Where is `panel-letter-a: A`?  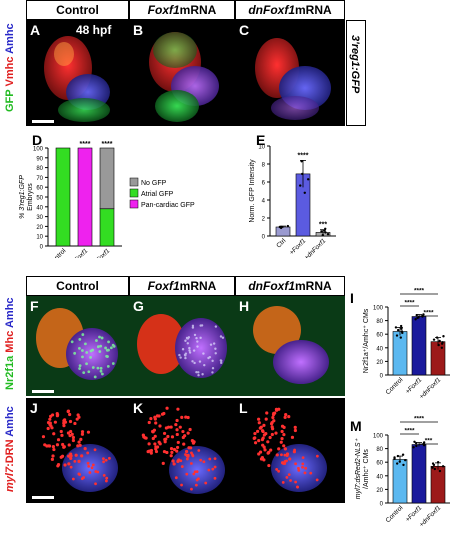 panel-letter-a: A is located at coordinates (35, 30).